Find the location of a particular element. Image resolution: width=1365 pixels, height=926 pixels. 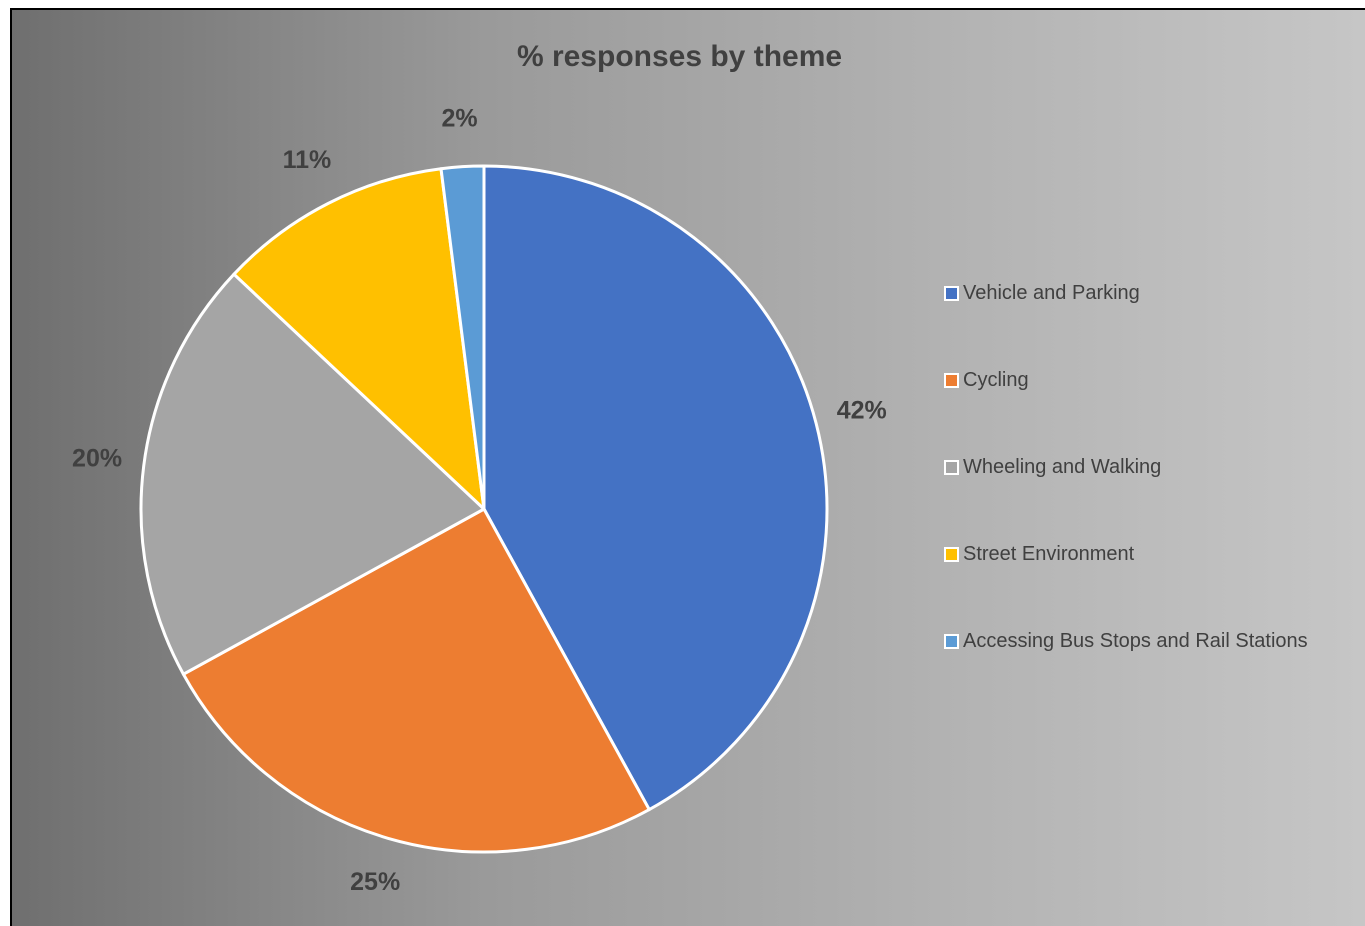

legend-label: Street Environment is located at coordinates (1049, 554).